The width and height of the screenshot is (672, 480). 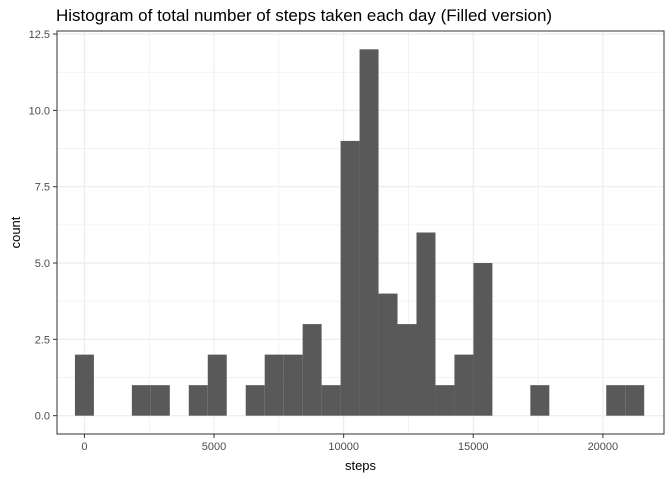 What do you see at coordinates (43, 226) in the screenshot?
I see `y-axis-ticks: 0.0 2.5 5.0 7.5 10.0 12.5` at bounding box center [43, 226].